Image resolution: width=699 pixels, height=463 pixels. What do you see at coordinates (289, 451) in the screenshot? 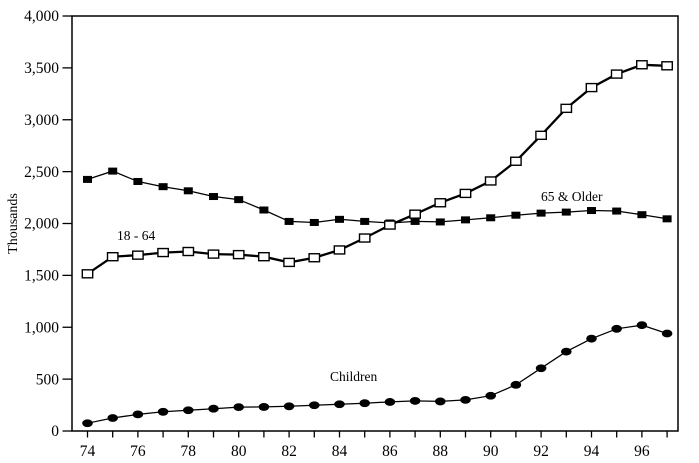
I see `x-tick-label: 82` at bounding box center [289, 451].